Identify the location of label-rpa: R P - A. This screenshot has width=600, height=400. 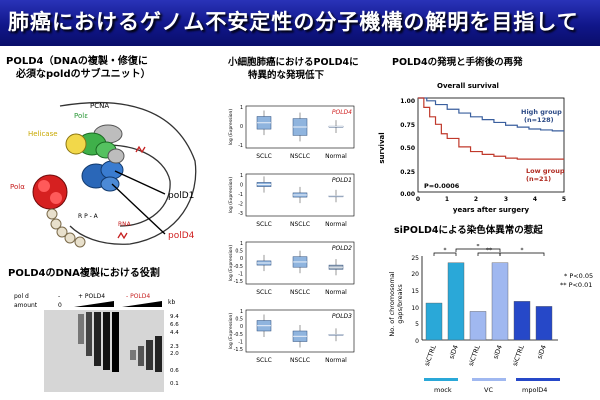
(88, 216).